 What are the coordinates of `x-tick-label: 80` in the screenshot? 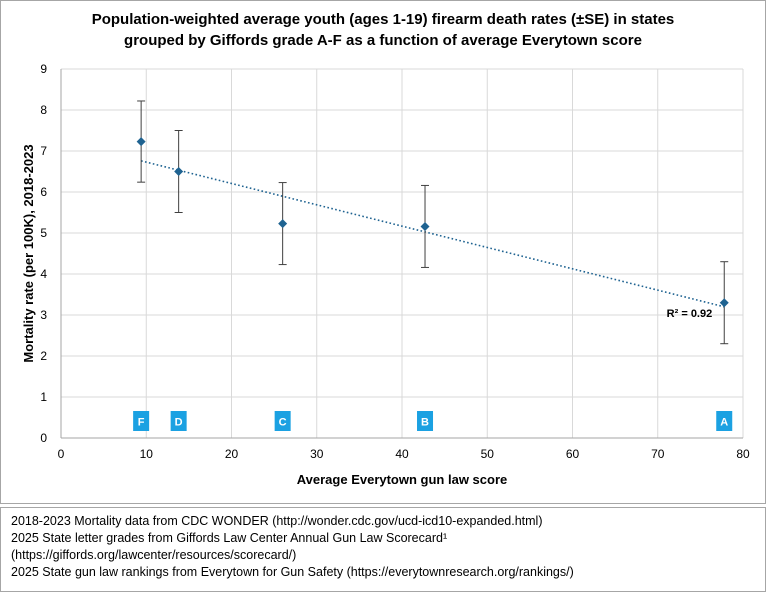 It's located at (743, 454).